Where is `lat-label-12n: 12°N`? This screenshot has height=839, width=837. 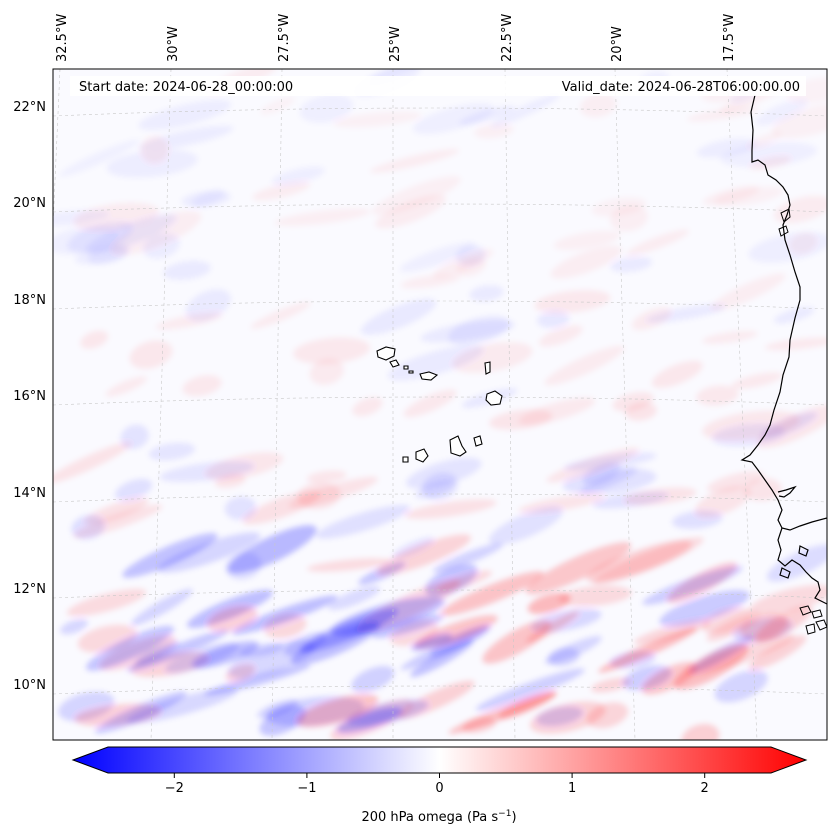
lat-label-12n: 12°N is located at coordinates (29, 589).